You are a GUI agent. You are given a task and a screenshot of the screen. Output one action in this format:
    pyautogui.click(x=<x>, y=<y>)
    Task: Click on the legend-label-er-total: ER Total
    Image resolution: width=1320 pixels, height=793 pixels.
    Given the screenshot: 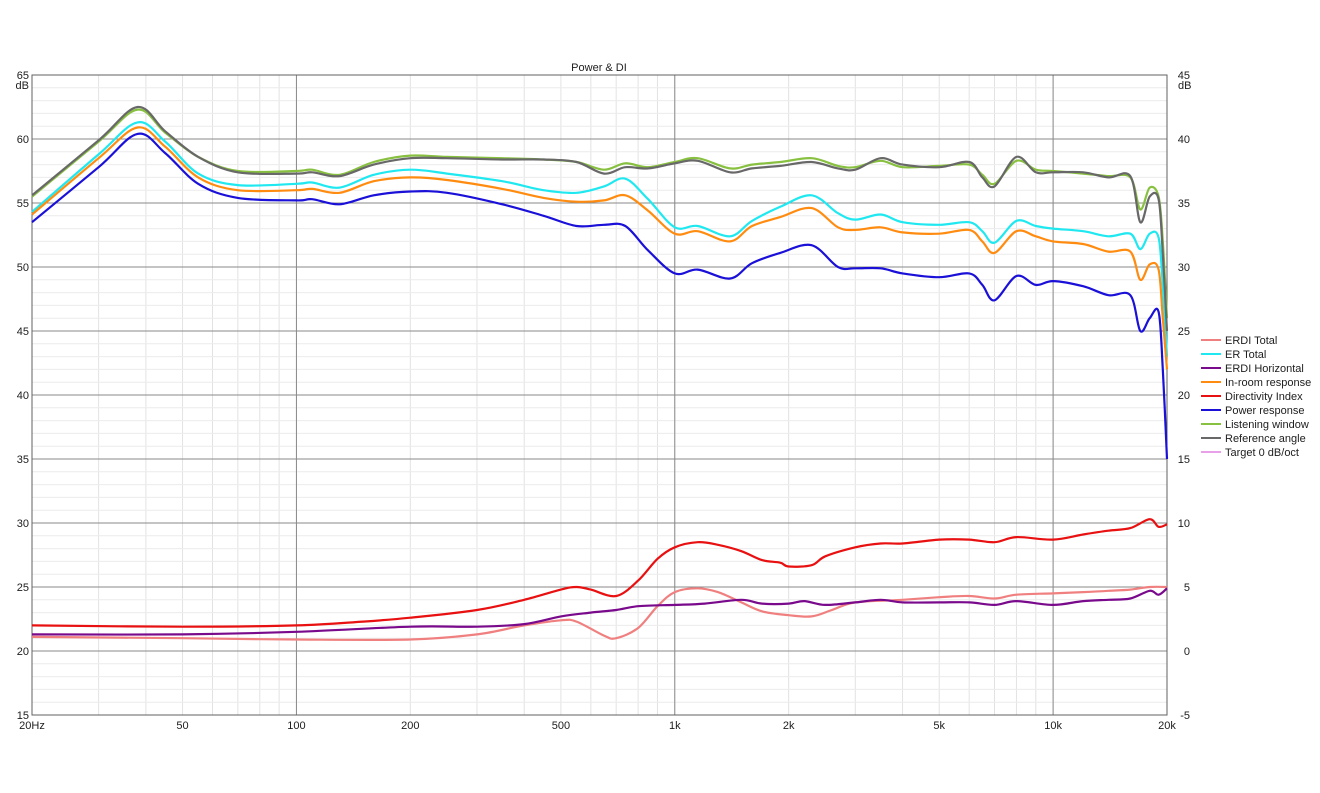 What is the action you would take?
    pyautogui.click(x=1245, y=355)
    